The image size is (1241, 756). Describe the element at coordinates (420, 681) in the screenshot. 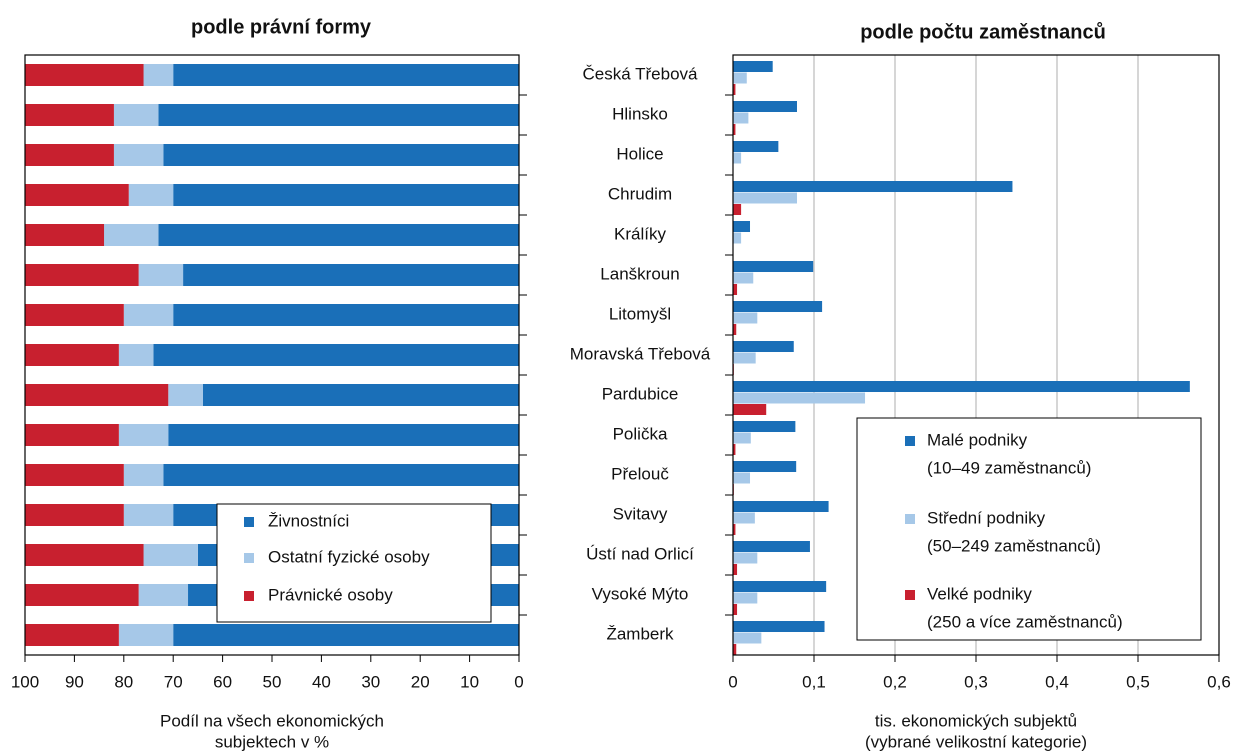

I see `x-tick-label: 20` at that location.